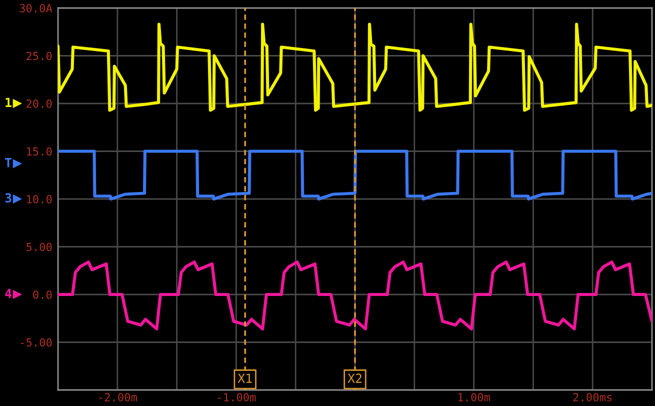  I want to click on ref-line-label: X1, so click(245, 378).